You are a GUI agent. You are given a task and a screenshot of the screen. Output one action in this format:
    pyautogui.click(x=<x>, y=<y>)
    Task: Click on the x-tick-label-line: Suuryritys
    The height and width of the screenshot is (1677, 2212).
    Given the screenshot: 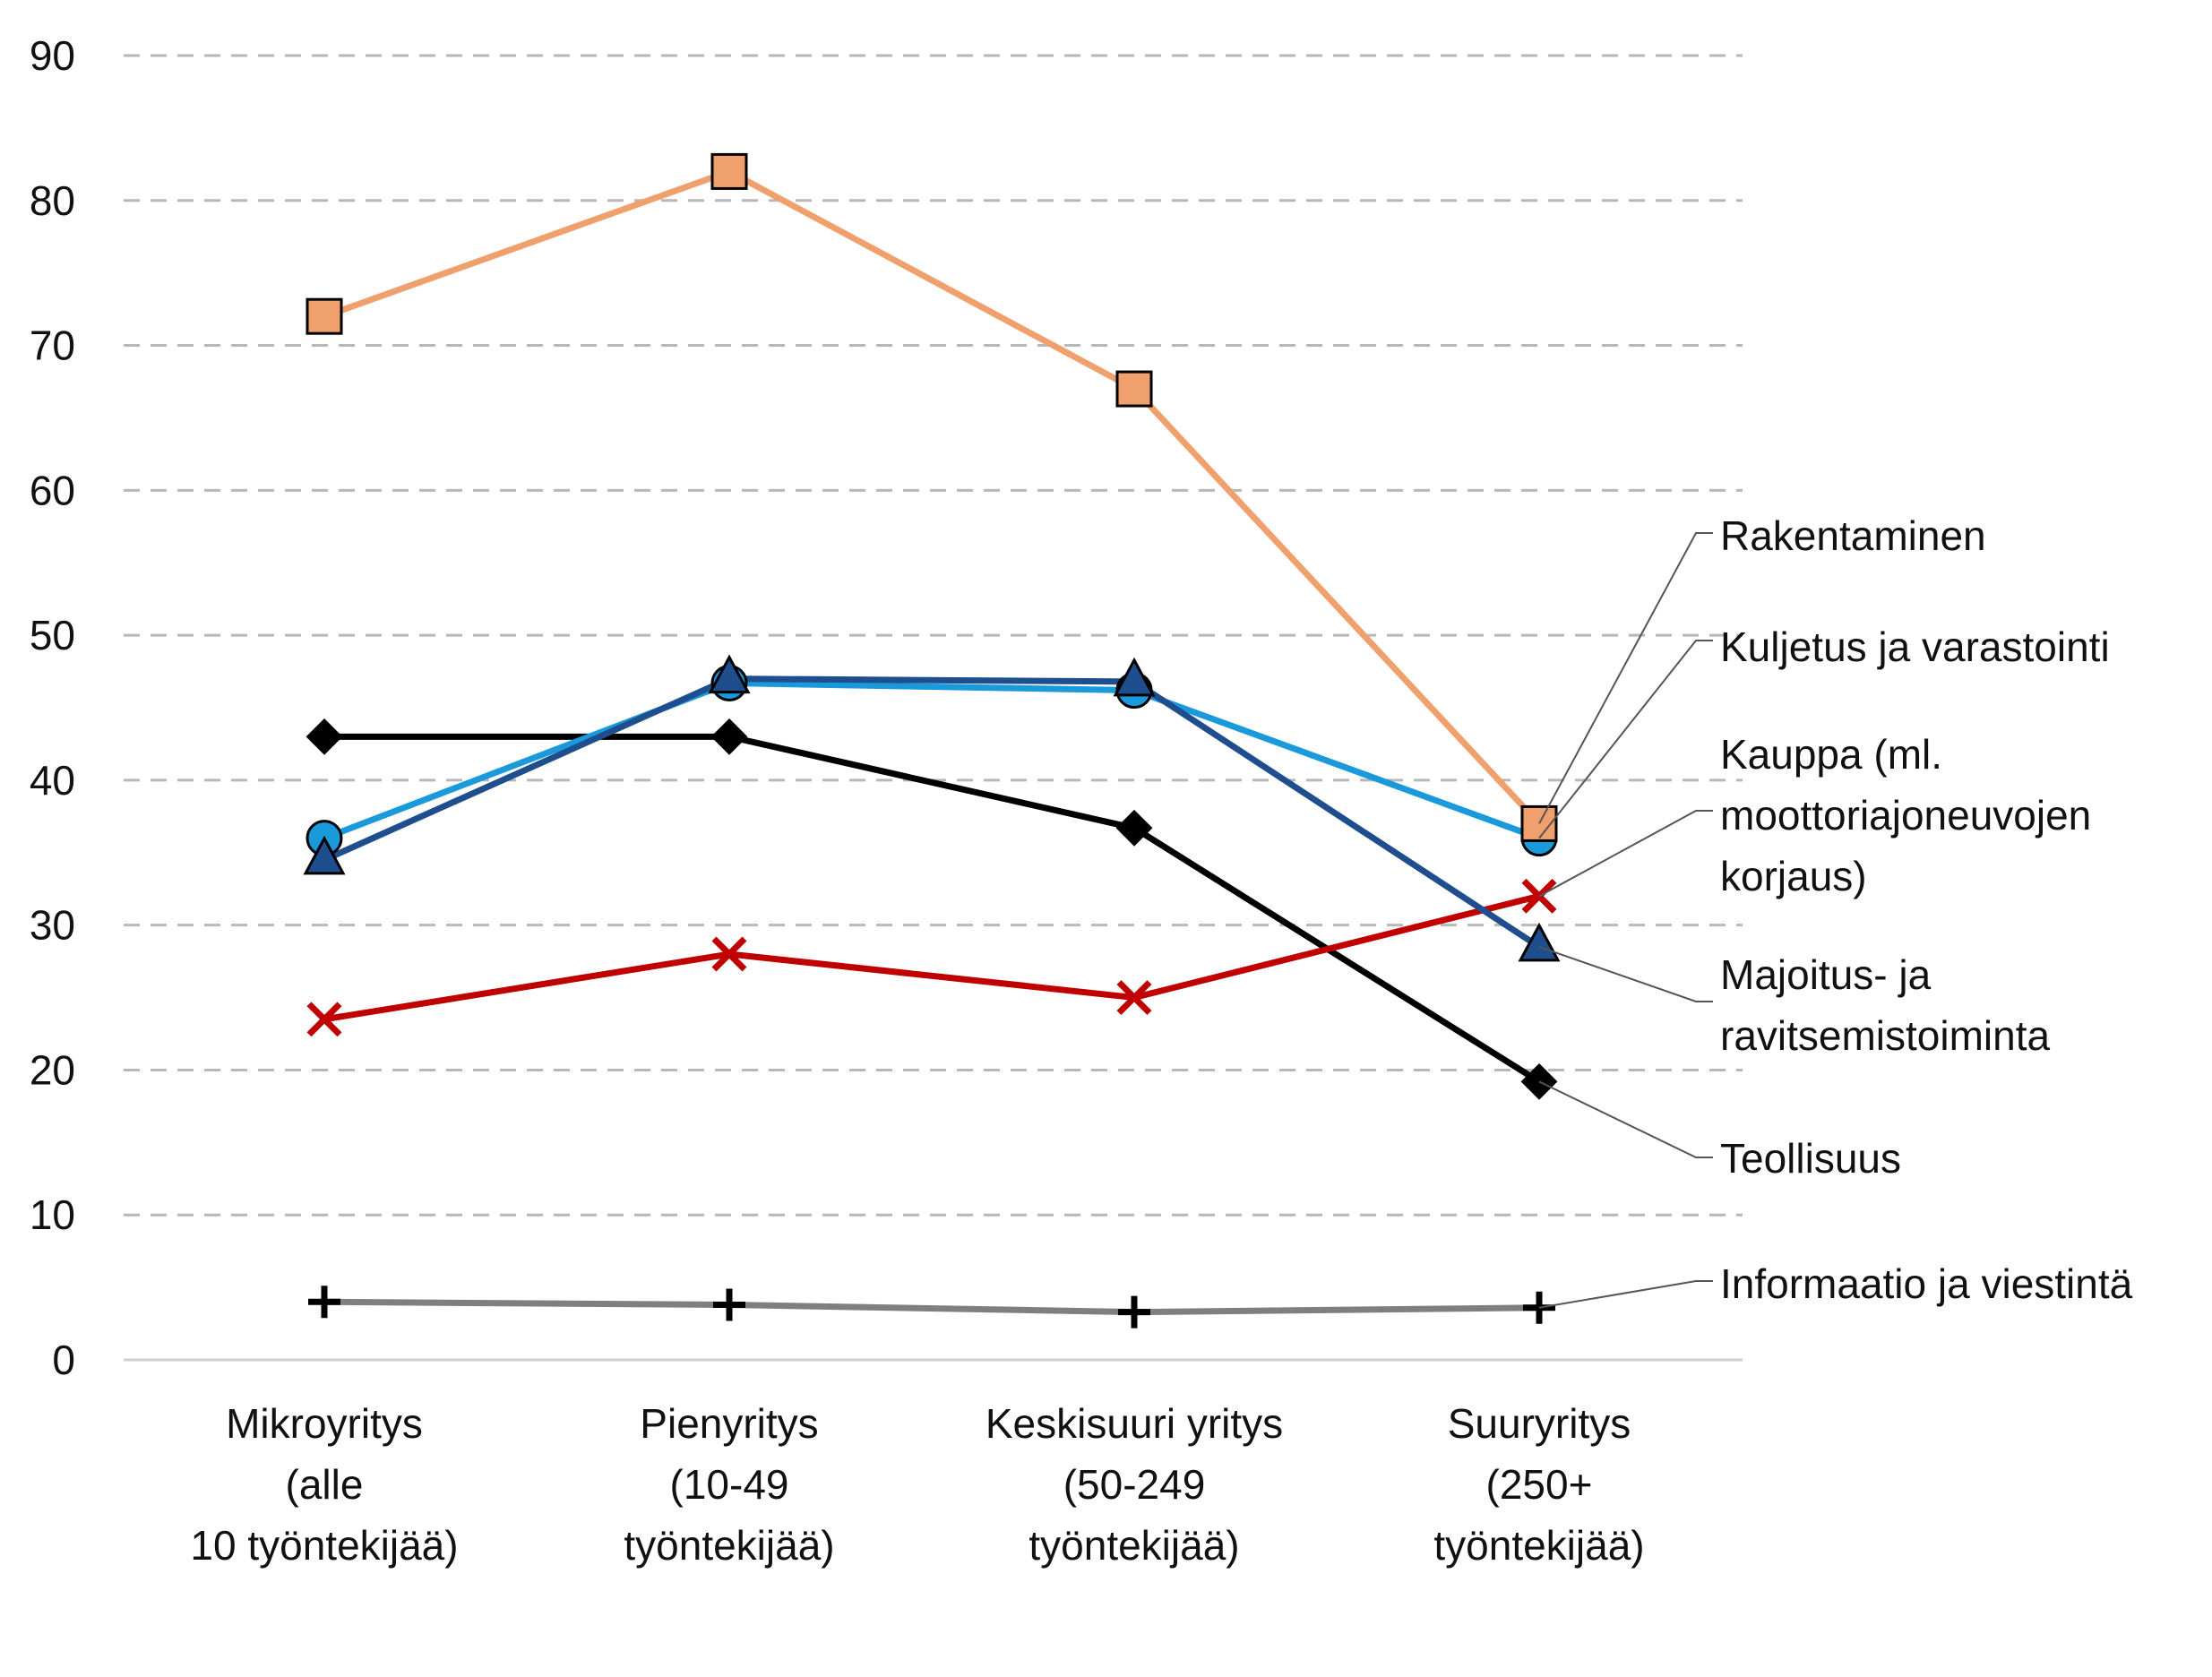 What is the action you would take?
    pyautogui.click(x=1539, y=1423)
    